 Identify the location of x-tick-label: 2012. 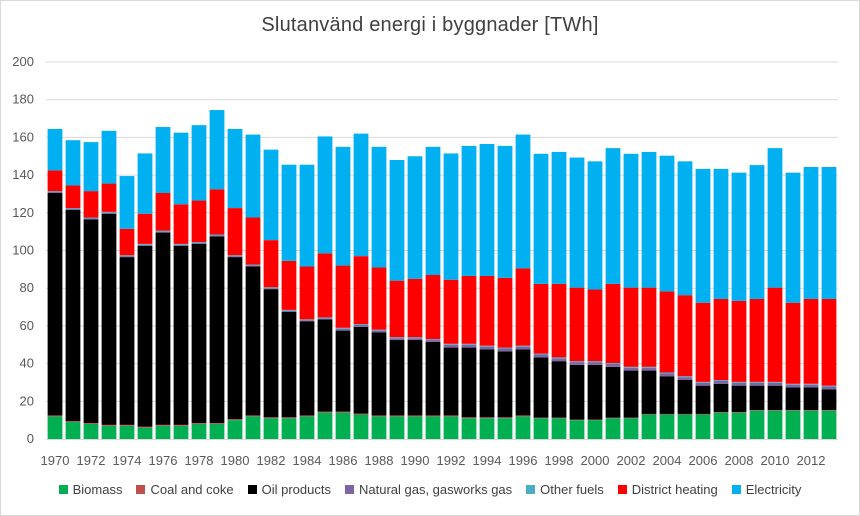
(811, 460).